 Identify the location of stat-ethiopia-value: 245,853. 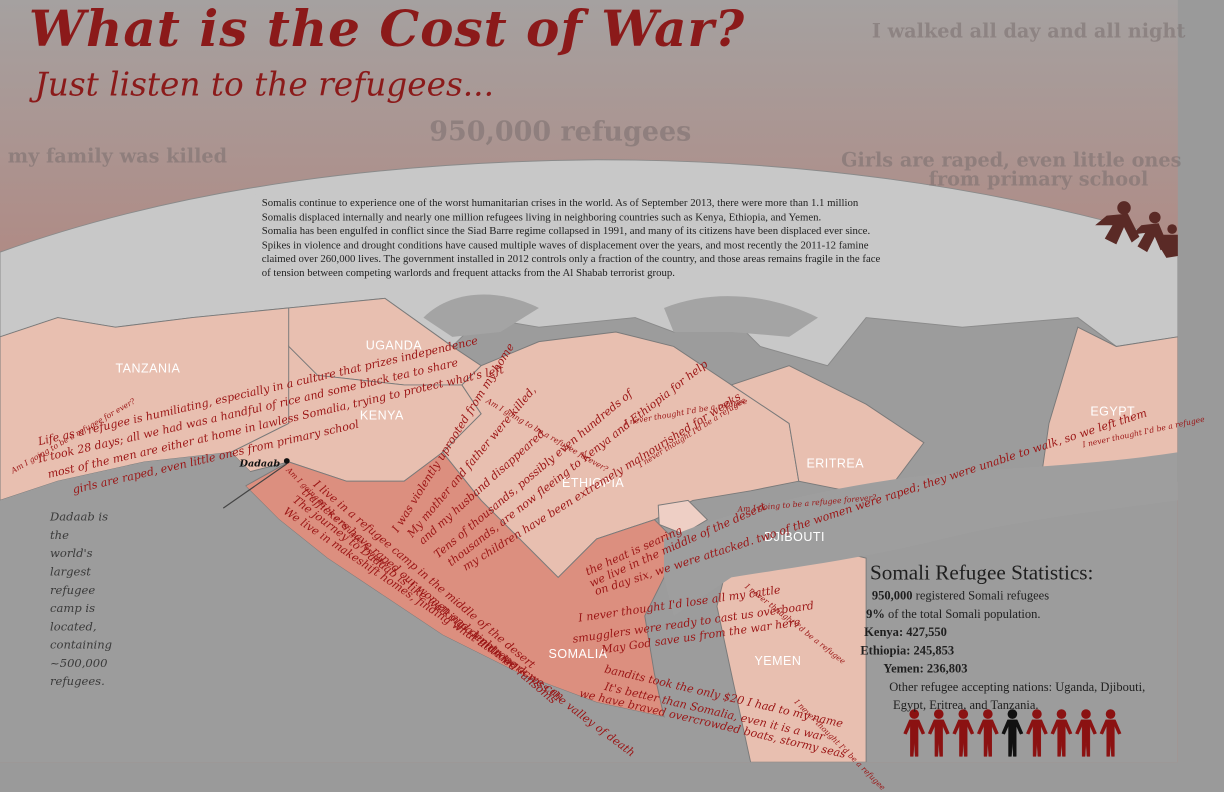
(934, 650).